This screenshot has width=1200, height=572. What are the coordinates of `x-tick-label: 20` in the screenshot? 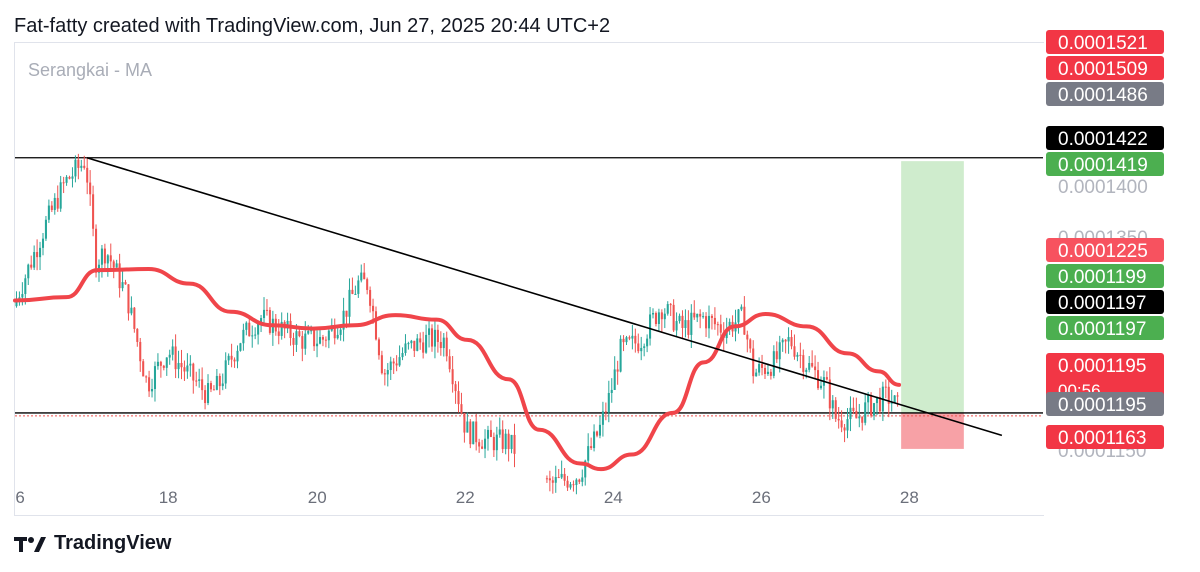 It's located at (317, 497).